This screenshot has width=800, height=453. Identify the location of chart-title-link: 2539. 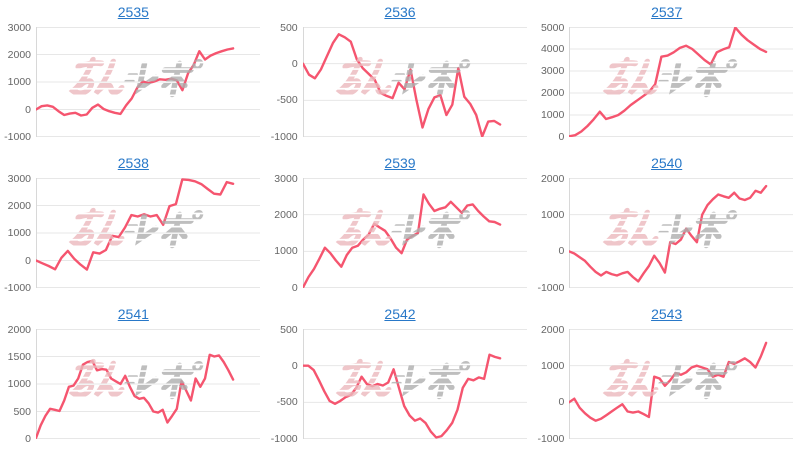
(400, 163).